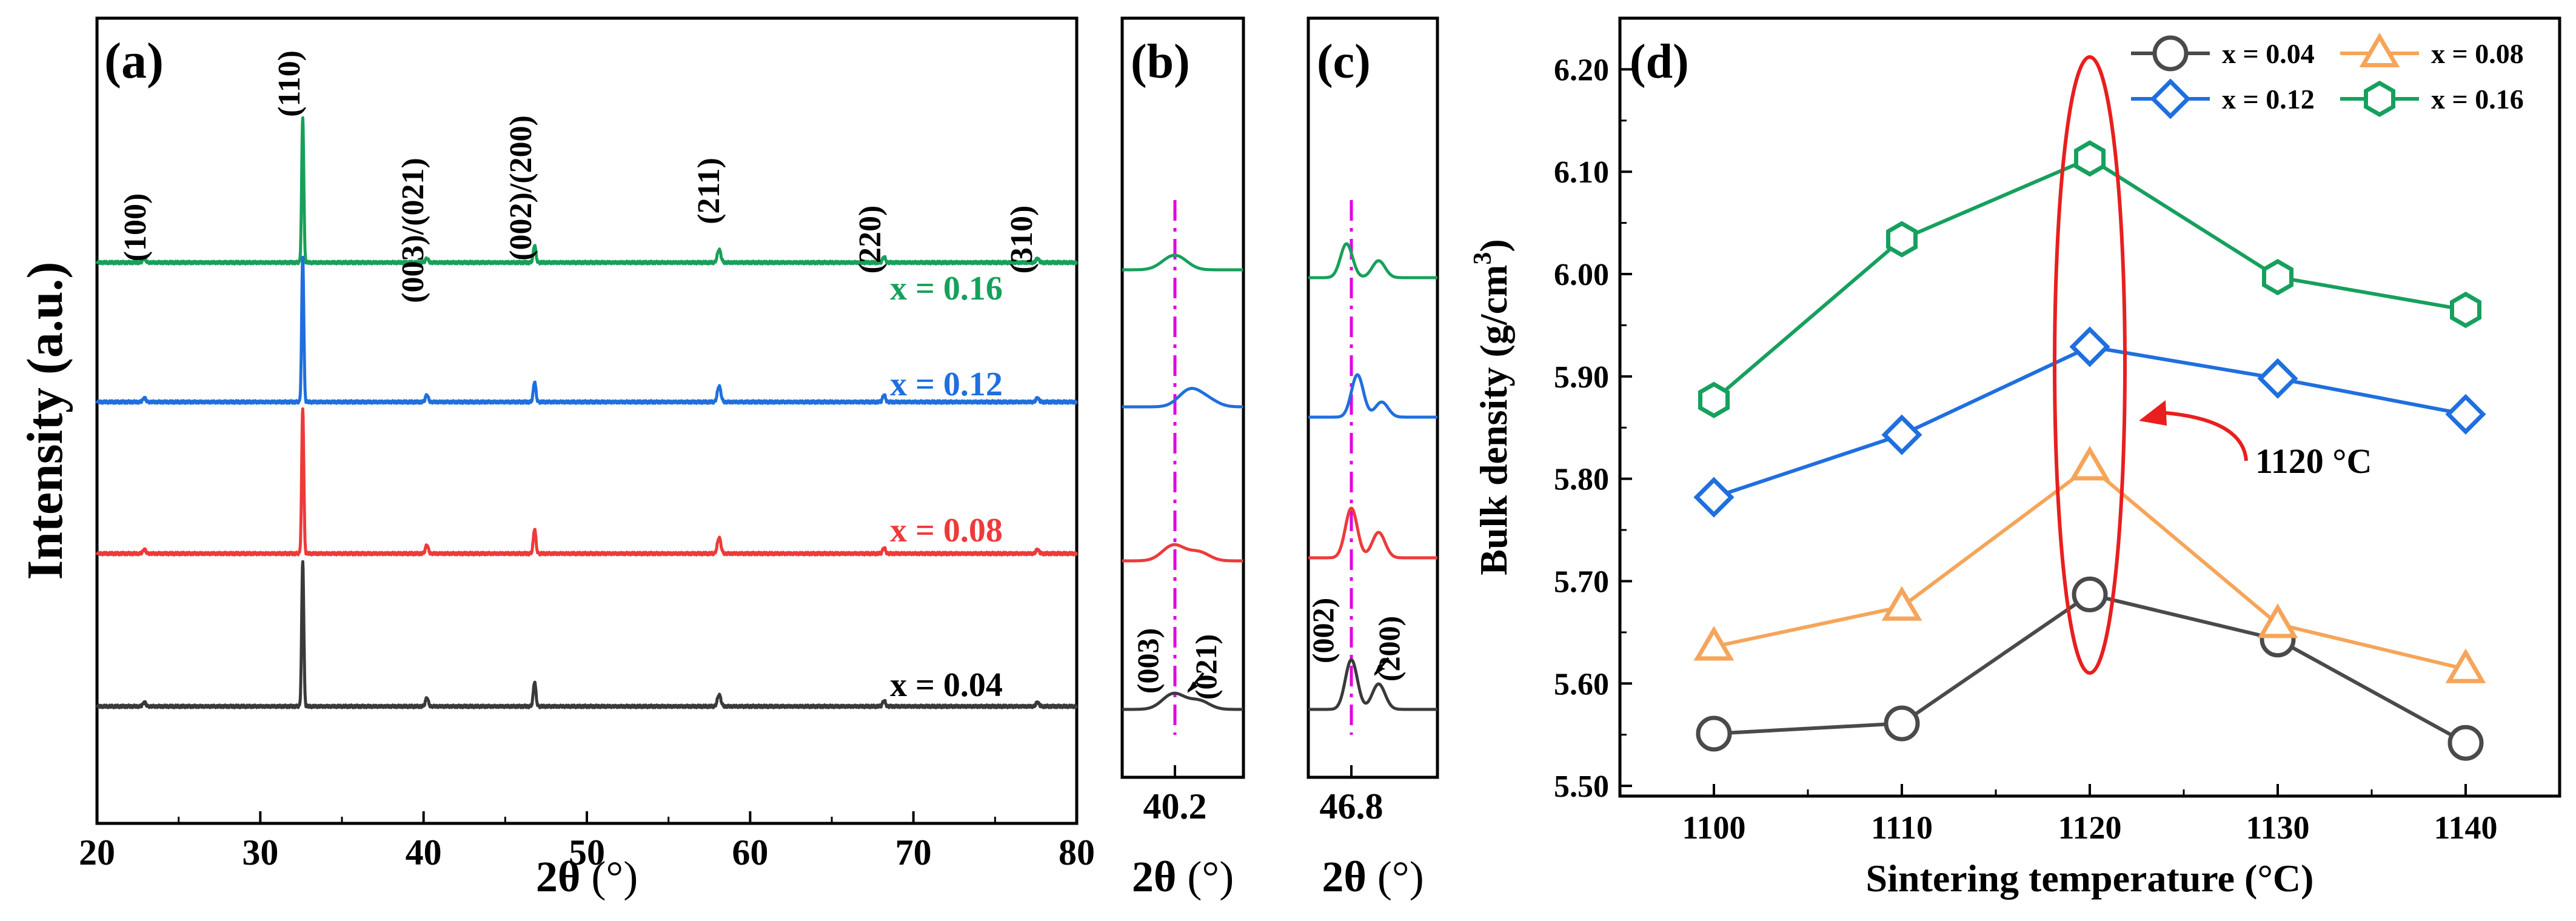 This screenshot has height=921, width=2576. I want to click on panel-c-xrd-zoom-46-8: 46.82θ (°)(c)(002) (200), so click(1372, 459).